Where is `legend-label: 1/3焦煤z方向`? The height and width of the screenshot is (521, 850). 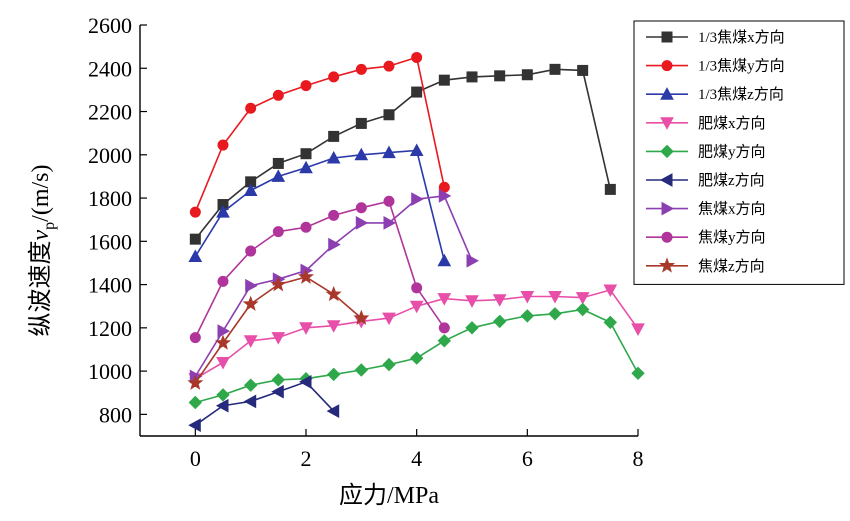
legend-label: 1/3焦煤z方向 is located at coordinates (741, 94).